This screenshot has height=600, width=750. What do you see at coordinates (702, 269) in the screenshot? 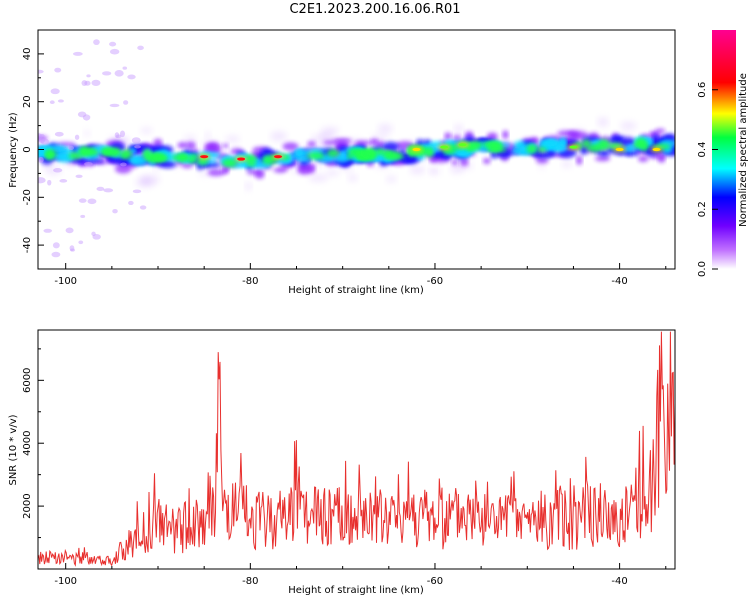
I see `colorbar-tick-label: 0.0` at bounding box center [702, 269].